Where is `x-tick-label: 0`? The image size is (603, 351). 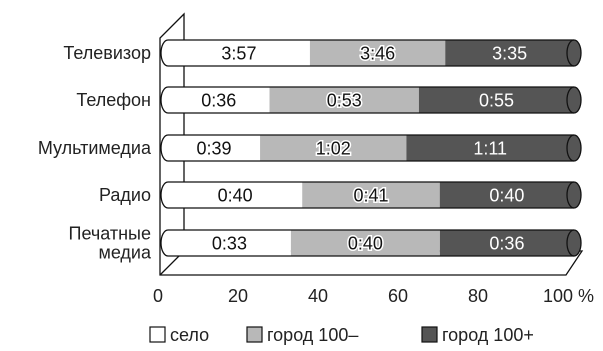 x-tick-label: 0 is located at coordinates (158, 296).